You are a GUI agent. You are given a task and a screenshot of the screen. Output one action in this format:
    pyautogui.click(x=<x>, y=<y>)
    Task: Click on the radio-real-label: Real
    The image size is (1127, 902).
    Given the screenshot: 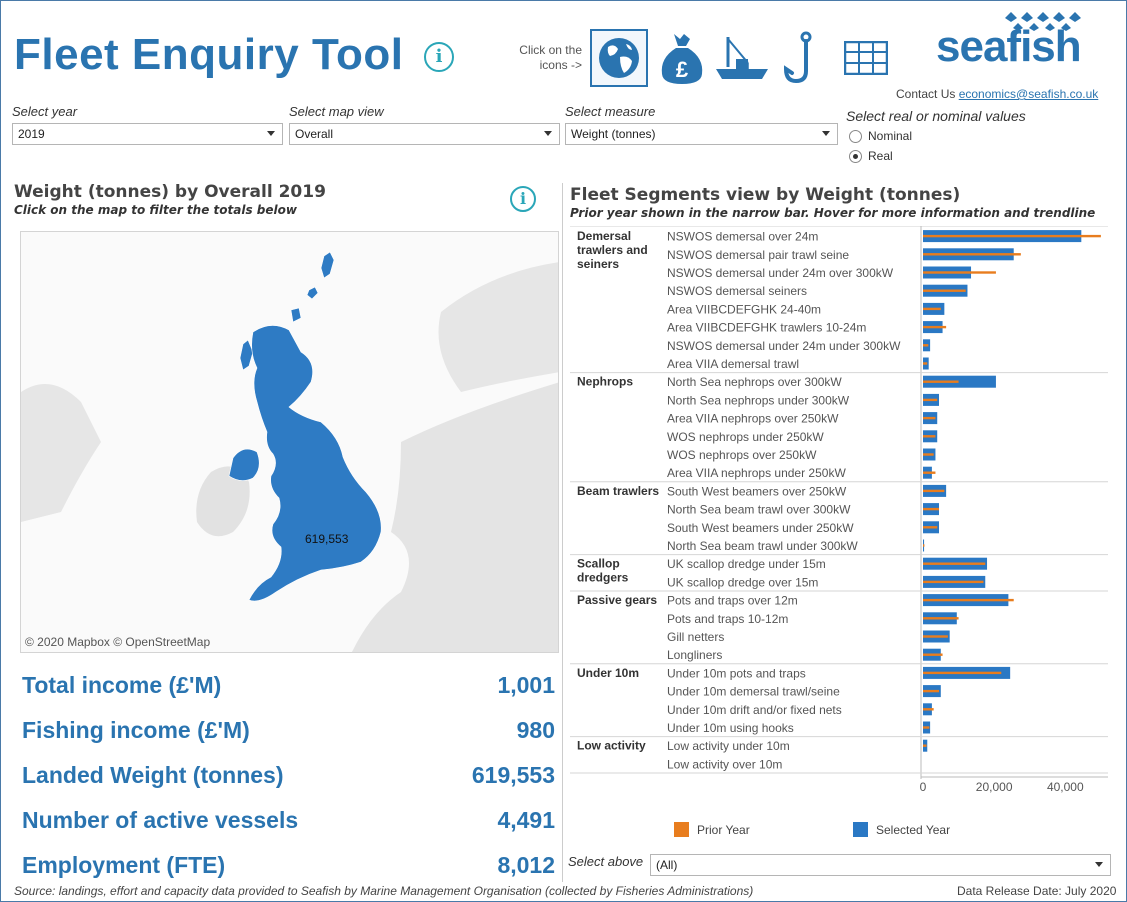 What is the action you would take?
    pyautogui.click(x=880, y=156)
    